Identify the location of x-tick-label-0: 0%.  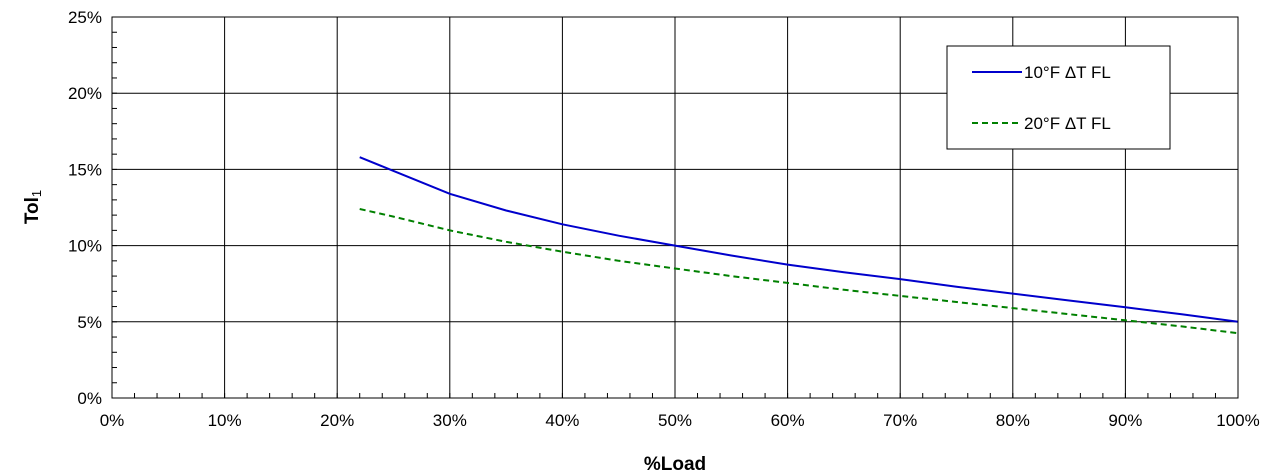
(112, 420).